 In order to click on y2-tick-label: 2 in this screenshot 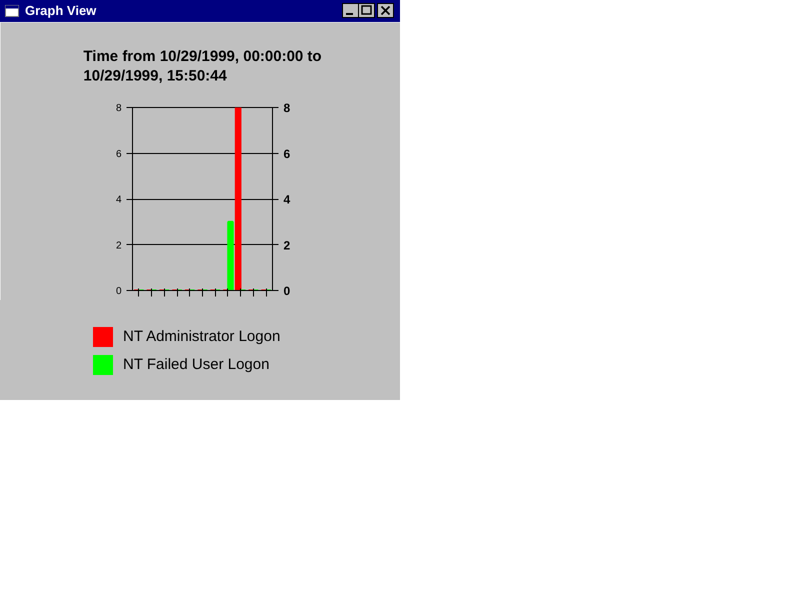, I will do `click(287, 245)`.